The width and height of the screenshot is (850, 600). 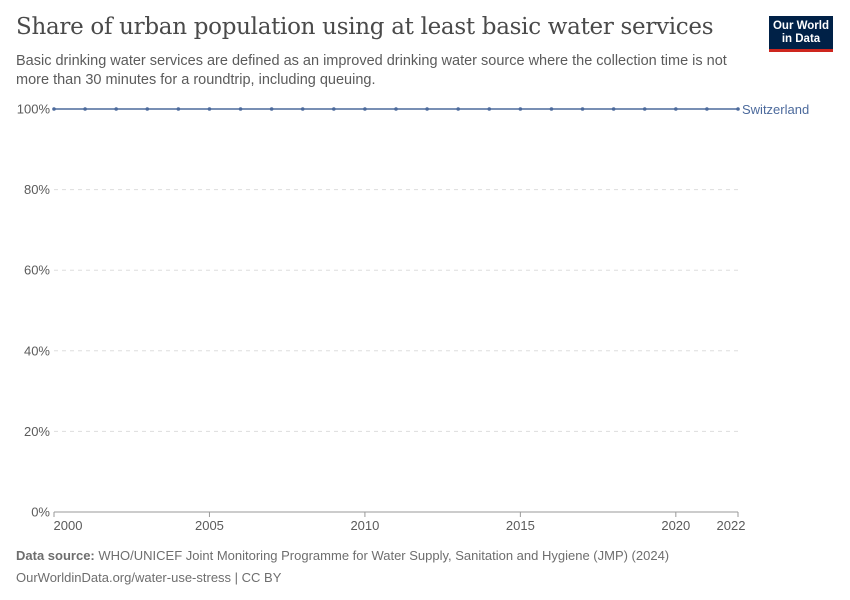 What do you see at coordinates (364, 525) in the screenshot?
I see `x-tick-label: 2010` at bounding box center [364, 525].